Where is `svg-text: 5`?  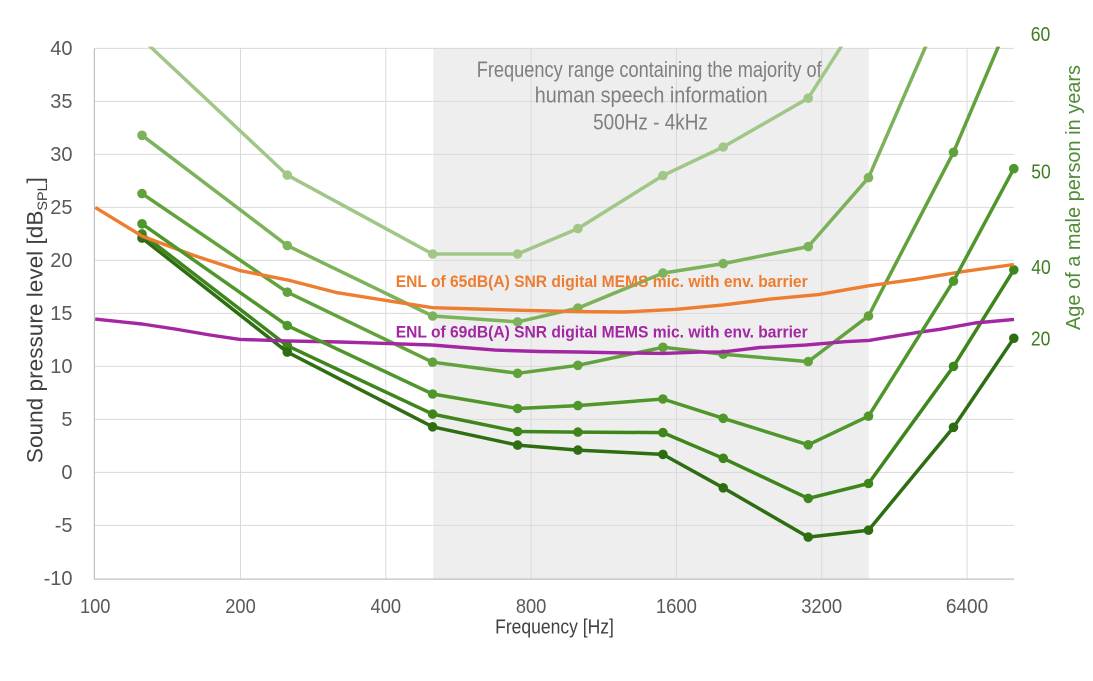
svg-text: 5 is located at coordinates (66, 420).